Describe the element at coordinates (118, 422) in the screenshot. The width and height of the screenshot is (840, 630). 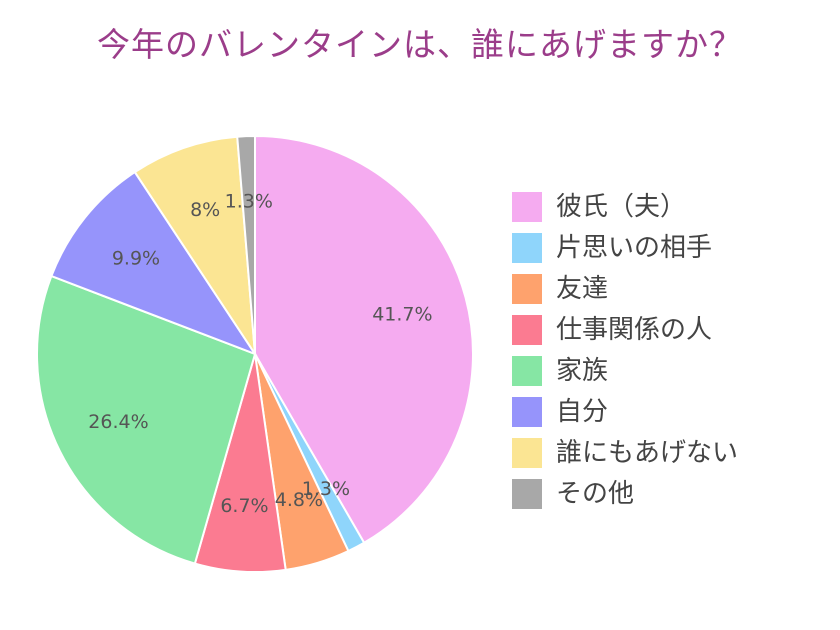
I see `slice-label-5: 26.4%` at that location.